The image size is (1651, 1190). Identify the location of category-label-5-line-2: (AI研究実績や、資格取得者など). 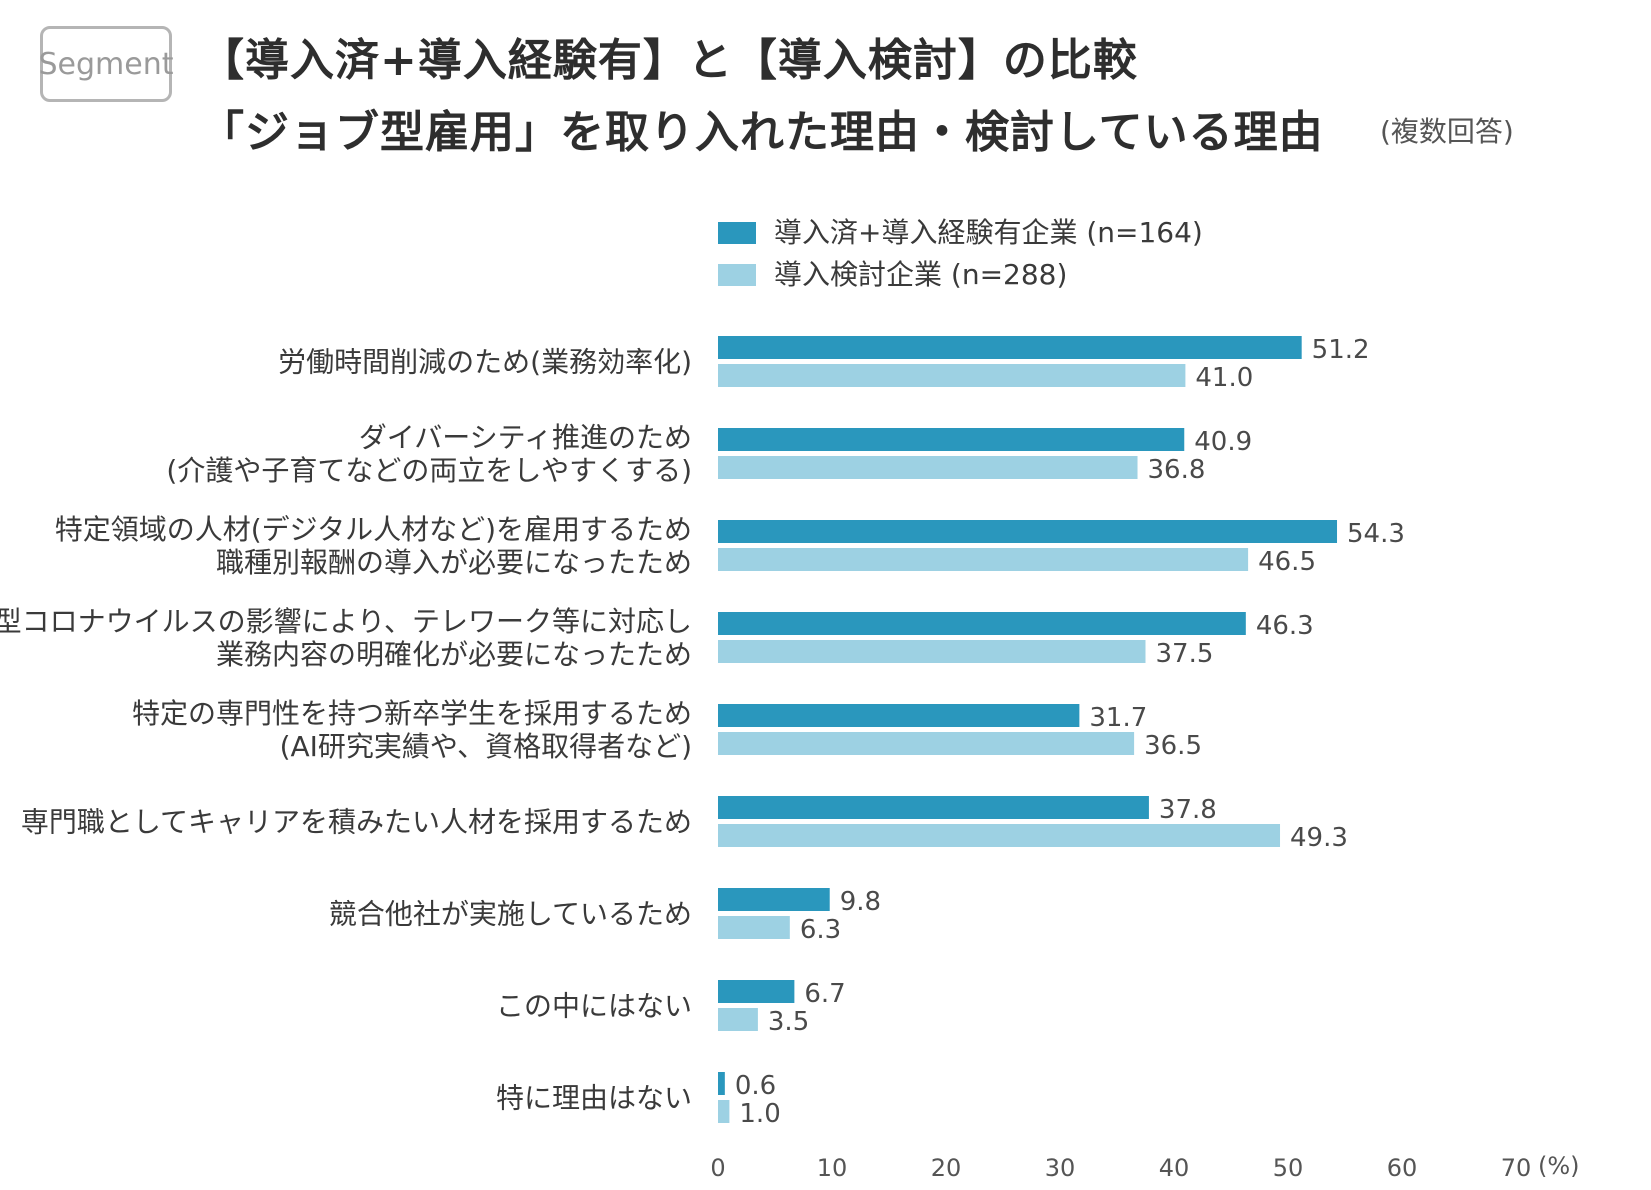
(486, 746).